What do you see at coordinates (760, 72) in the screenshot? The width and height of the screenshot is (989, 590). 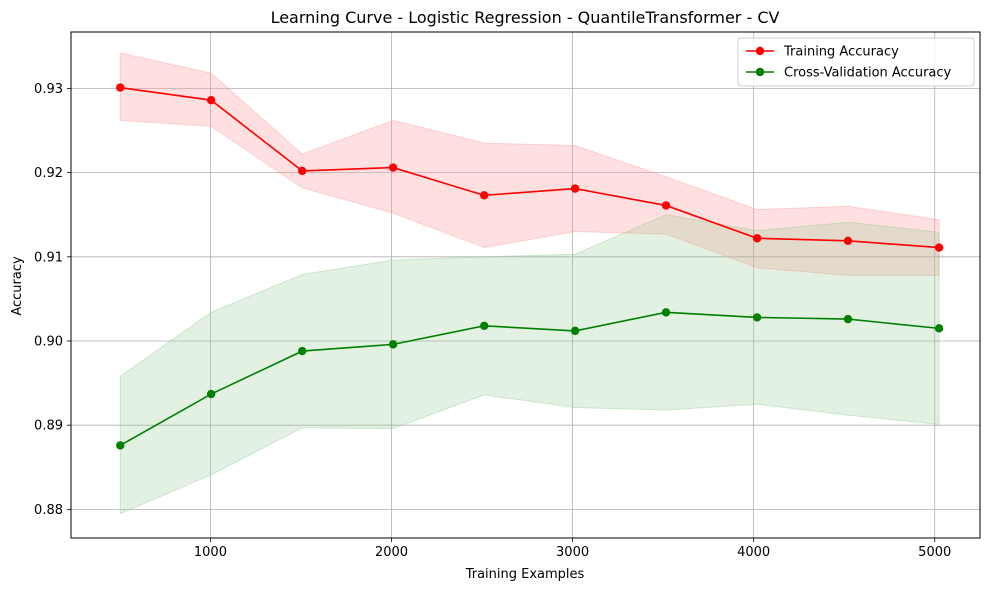 I see `legend-marker-cv` at bounding box center [760, 72].